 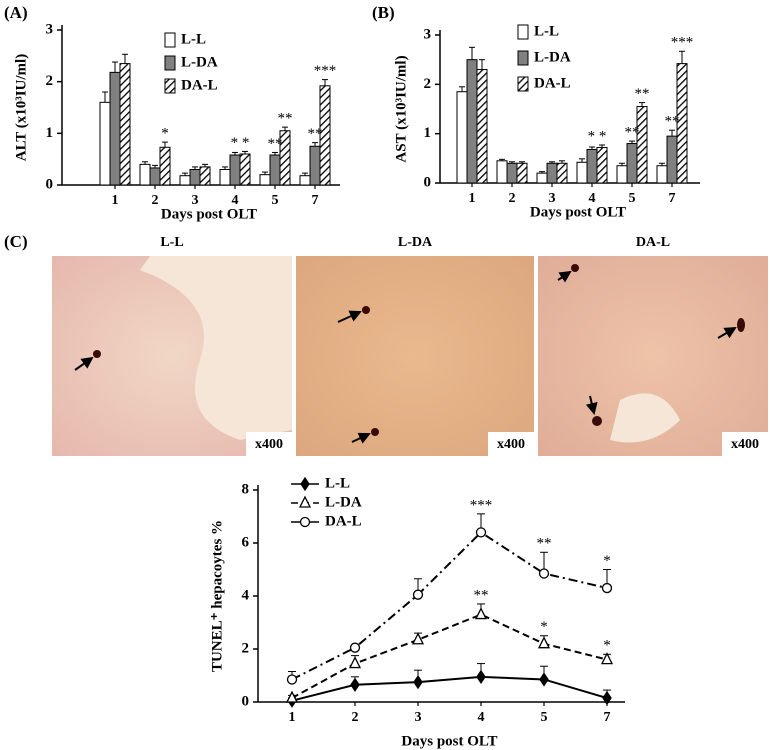 What do you see at coordinates (383, 12) in the screenshot?
I see `panel-label: (B)` at bounding box center [383, 12].